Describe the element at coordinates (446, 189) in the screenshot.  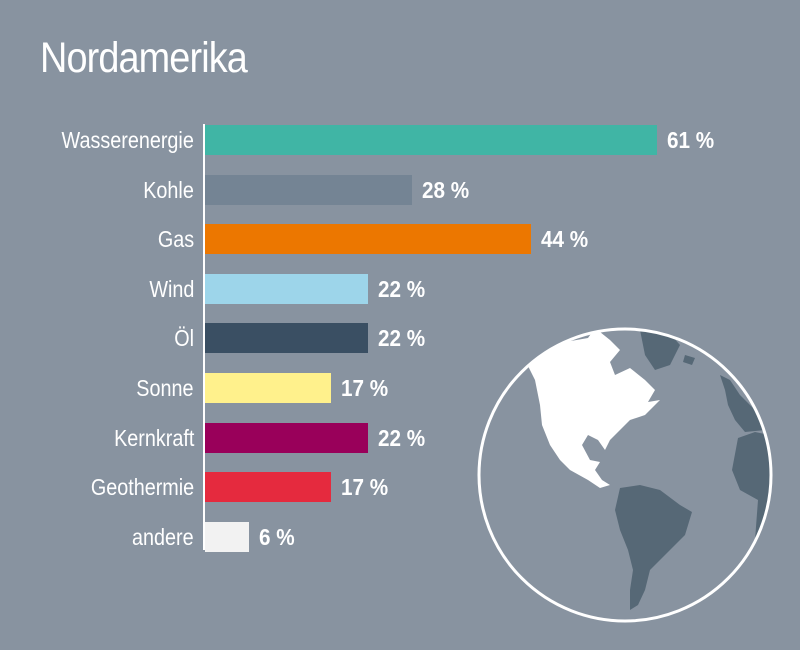
I see `value-label: 28 %` at that location.